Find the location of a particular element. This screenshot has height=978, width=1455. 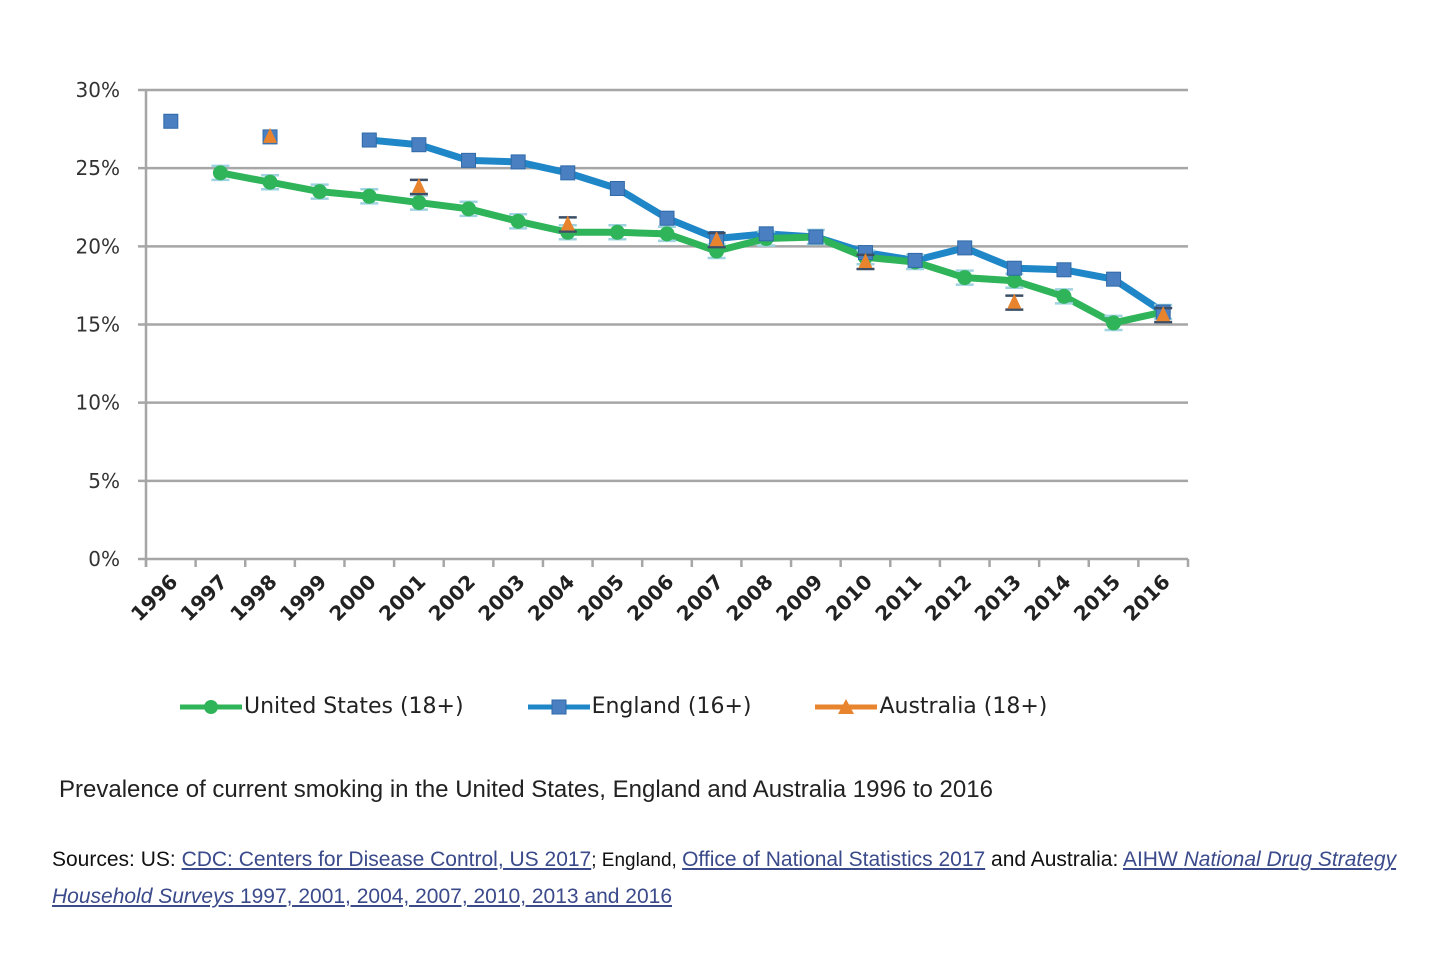

y-tick-label: 15% is located at coordinates (98, 325).